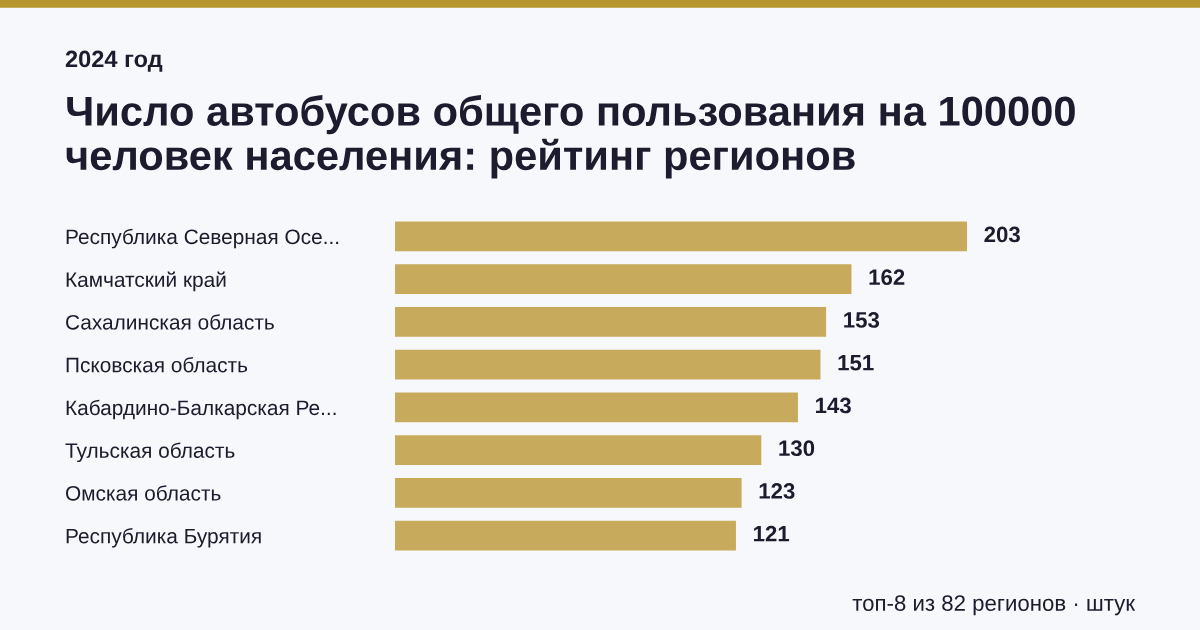  Describe the element at coordinates (570, 137) in the screenshot. I see `chart-title: Число автобусов общего пользования на 100000 человек населения: рейтинг регионов` at that location.